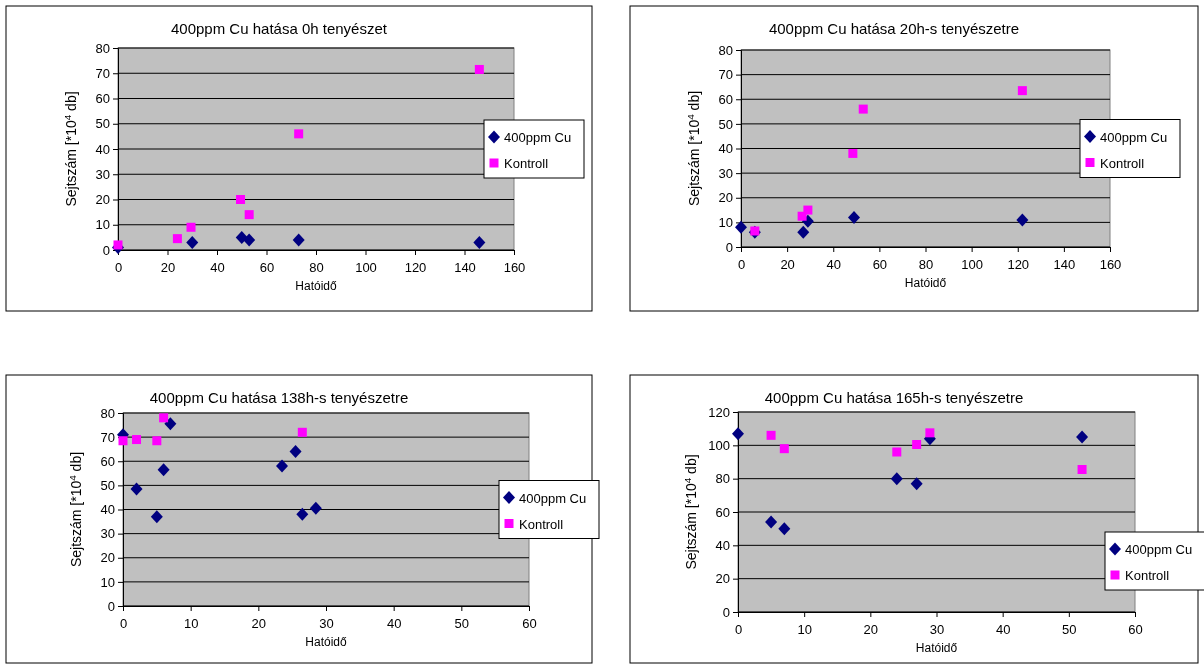  Describe the element at coordinates (366, 268) in the screenshot. I see `x-tick-label: 100` at that location.